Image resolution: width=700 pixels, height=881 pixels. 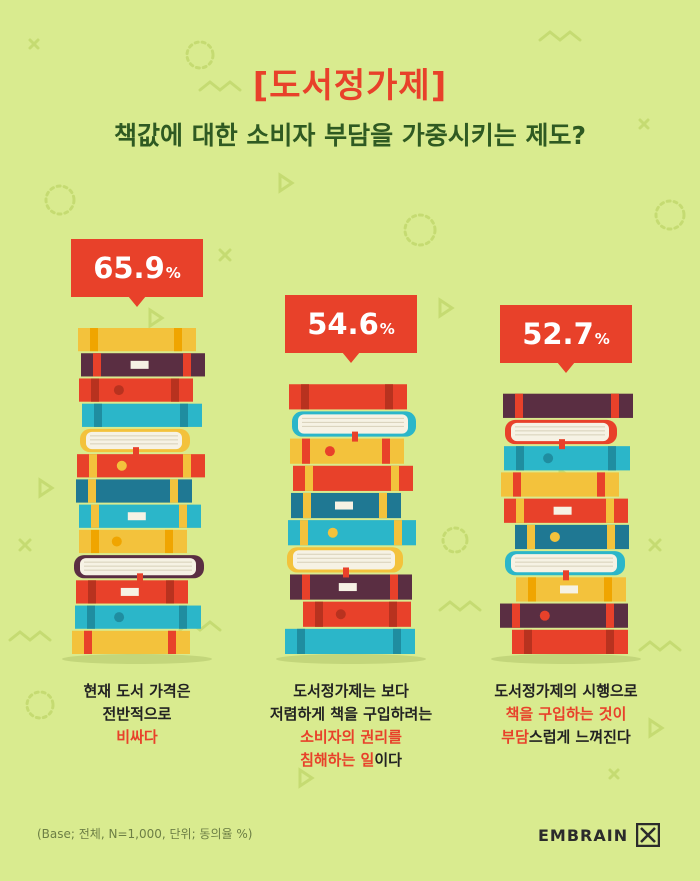 What do you see at coordinates (129, 268) in the screenshot?
I see `value-label: 65.9` at bounding box center [129, 268].